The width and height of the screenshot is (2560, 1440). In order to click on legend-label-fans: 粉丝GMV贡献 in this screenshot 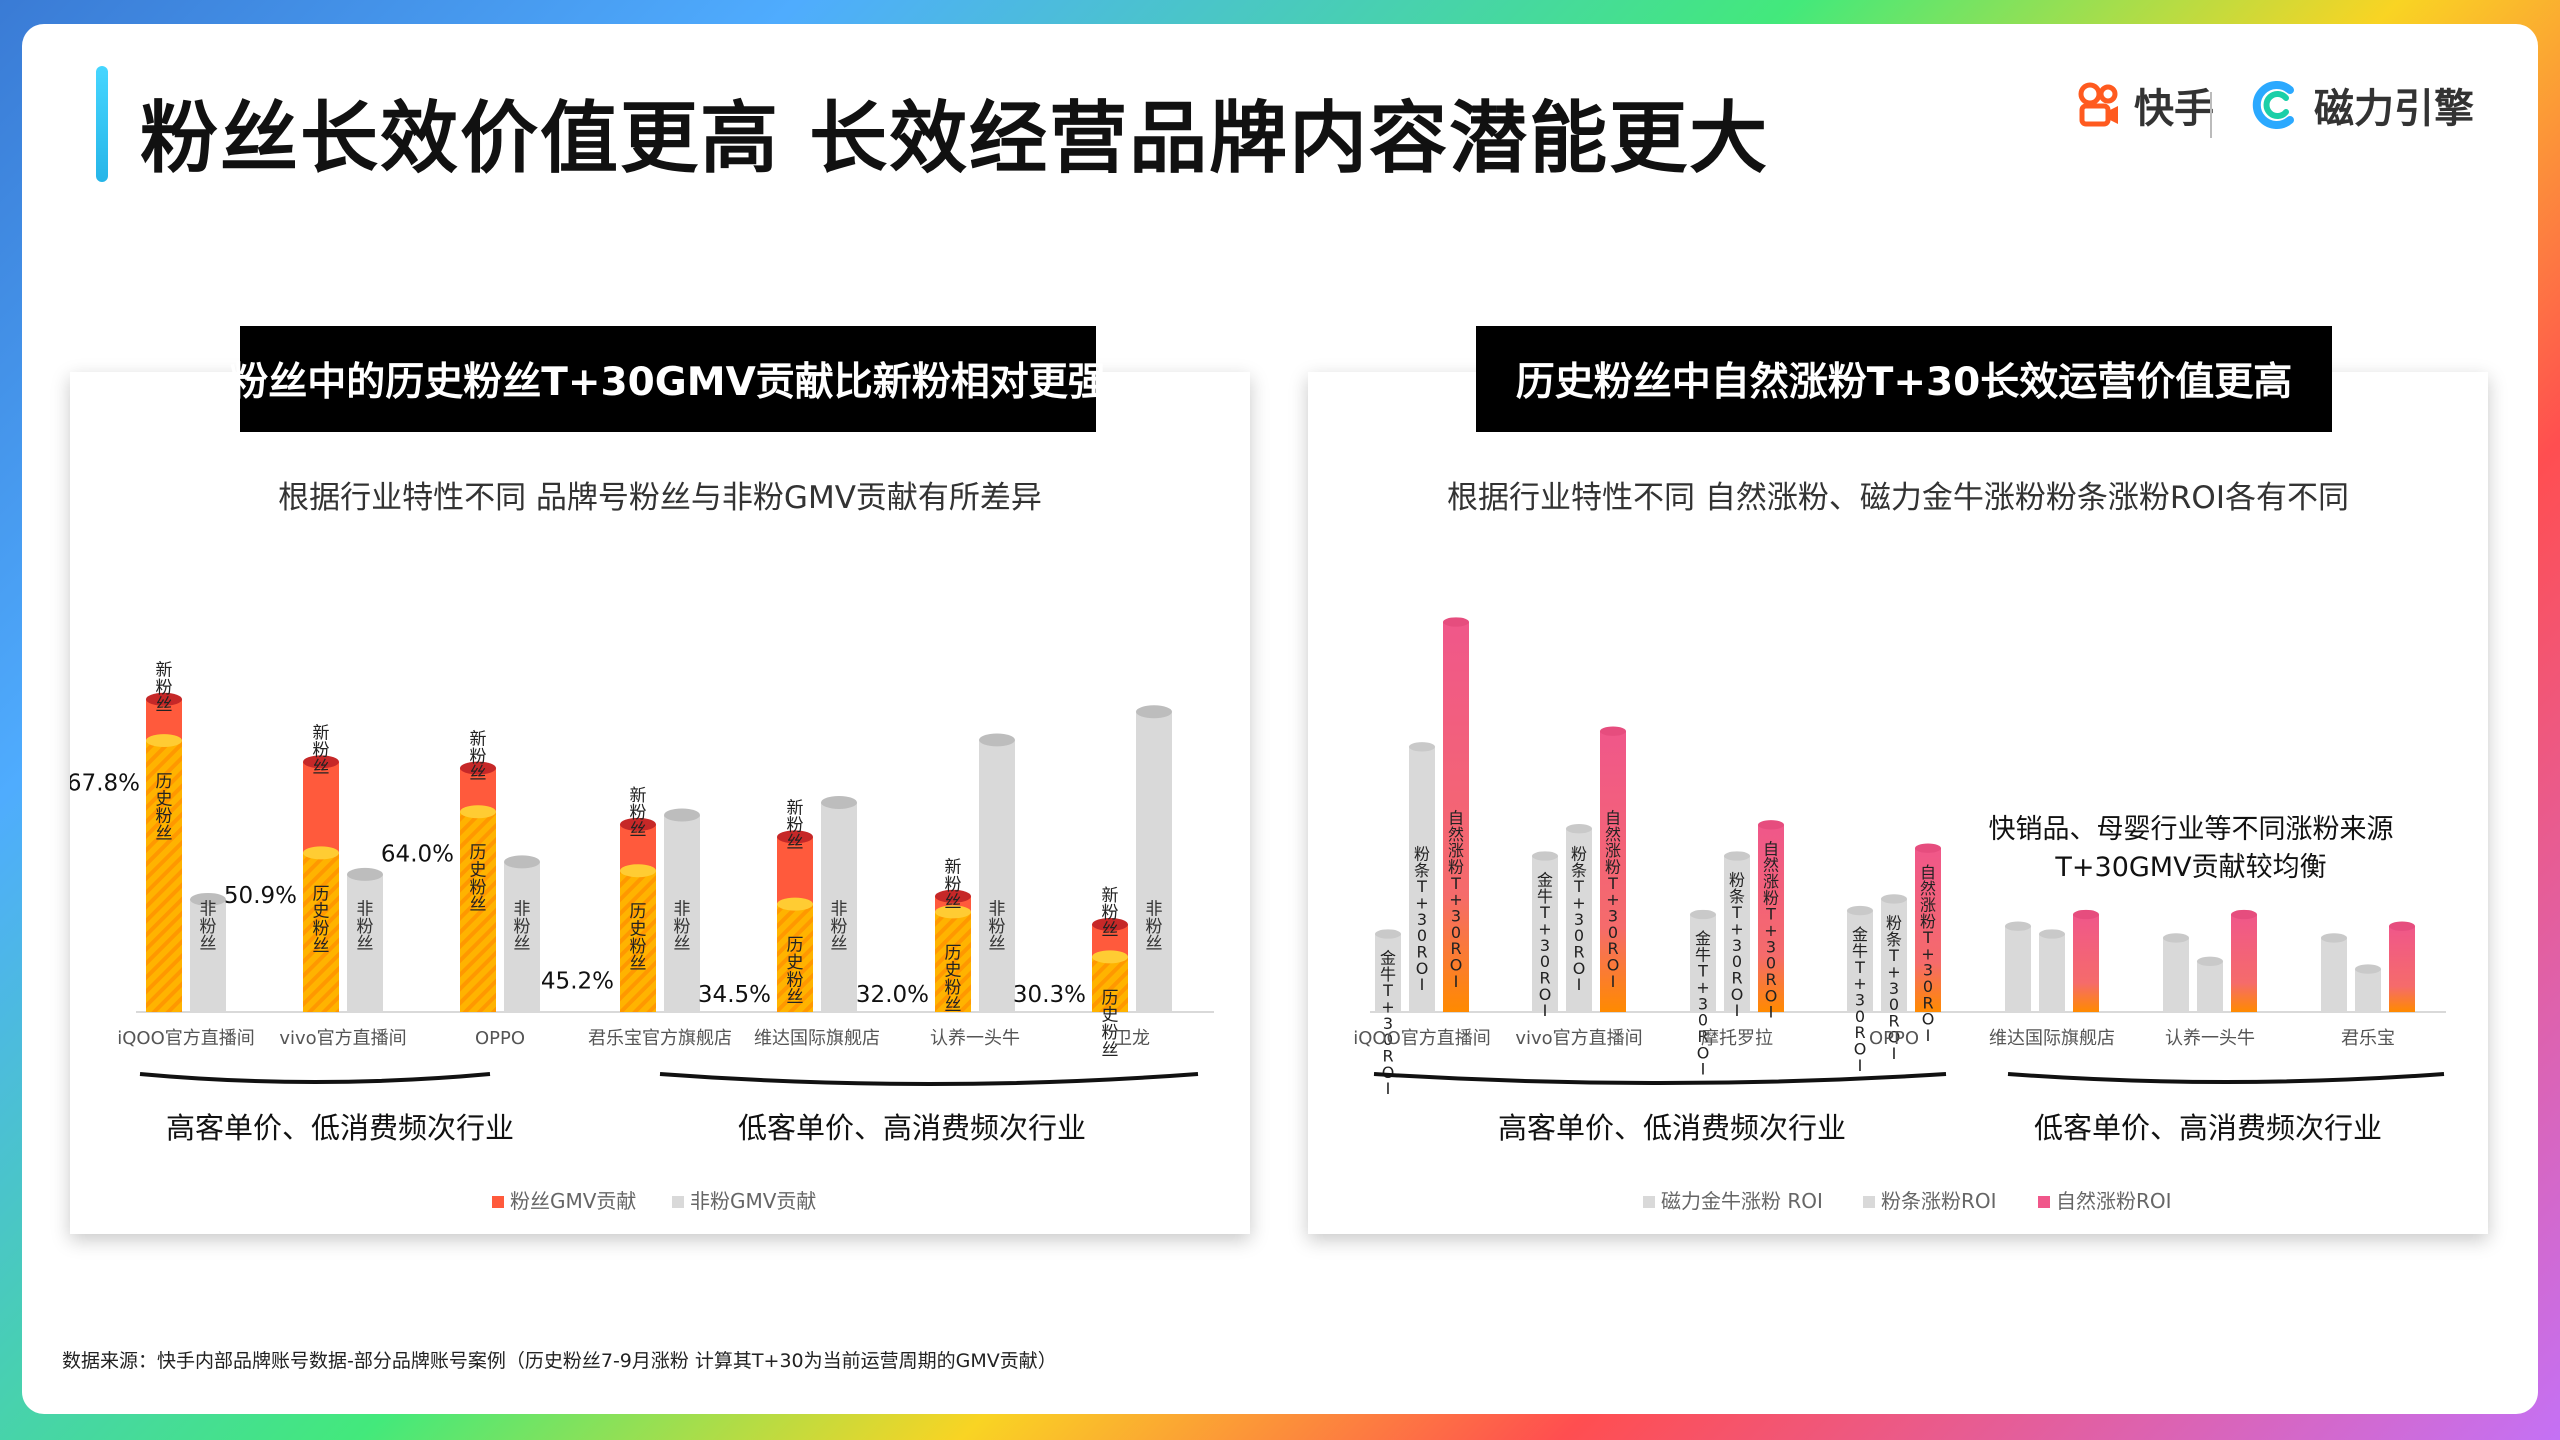, I will do `click(573, 1201)`.